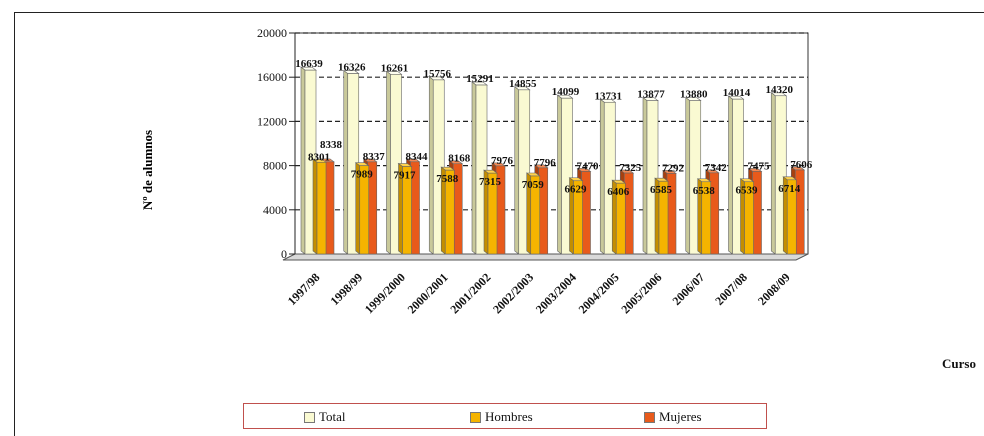 The image size is (984, 436). I want to click on data-label-hombres: 6629, so click(576, 190).